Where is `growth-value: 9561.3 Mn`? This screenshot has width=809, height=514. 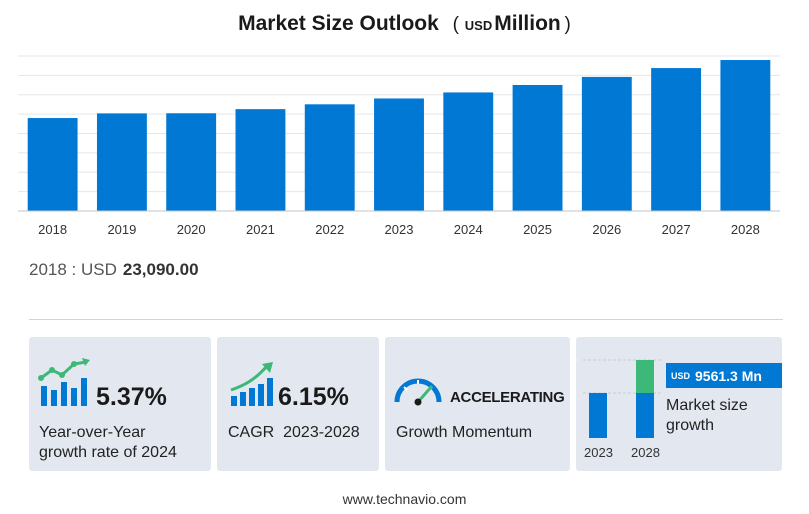 growth-value: 9561.3 Mn is located at coordinates (728, 375).